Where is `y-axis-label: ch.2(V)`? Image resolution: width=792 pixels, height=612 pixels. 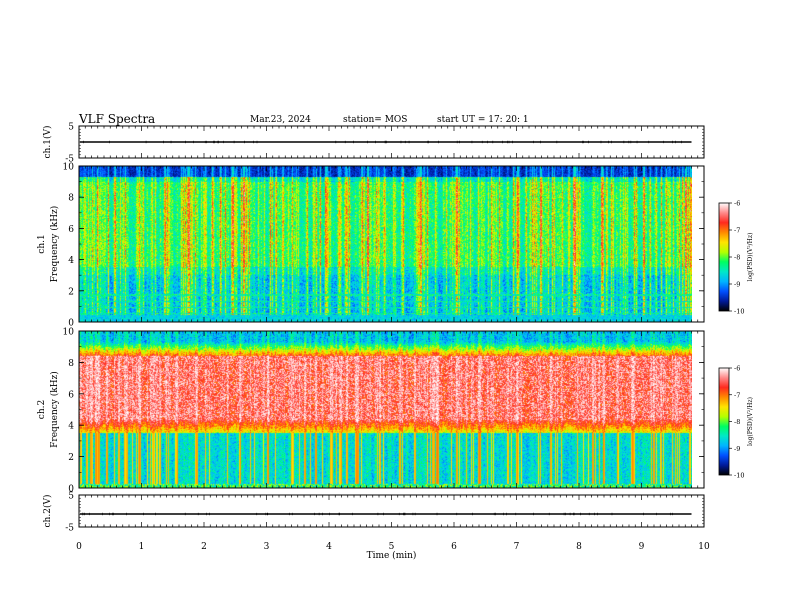
y-axis-label: ch.2(V) is located at coordinates (47, 511).